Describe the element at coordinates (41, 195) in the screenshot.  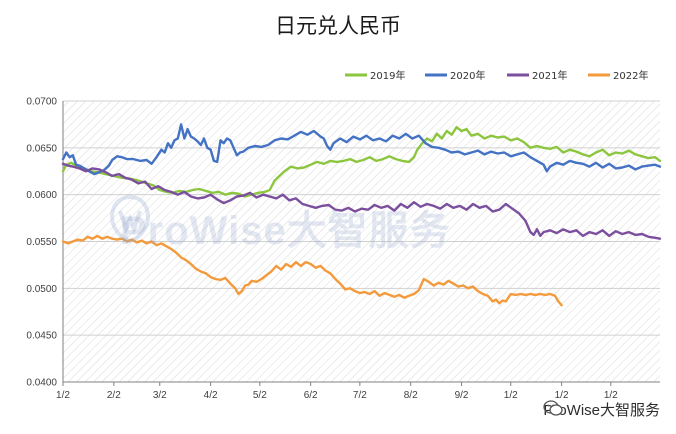
I see `y-tick-label: 0.0600` at that location.